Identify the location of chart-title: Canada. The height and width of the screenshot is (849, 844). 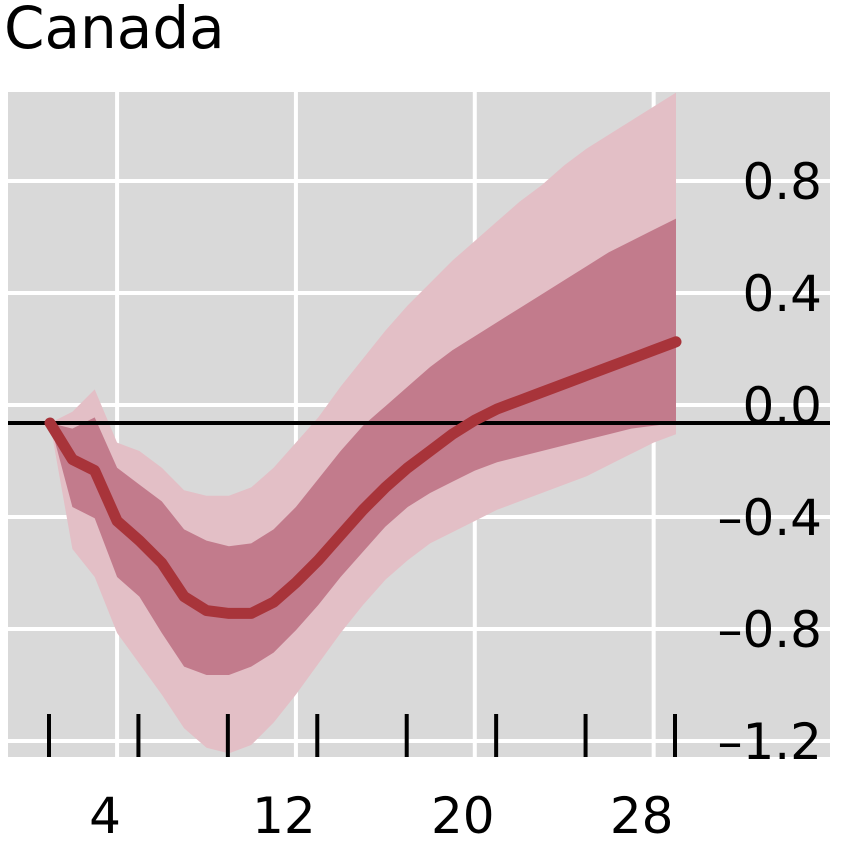
(114, 31).